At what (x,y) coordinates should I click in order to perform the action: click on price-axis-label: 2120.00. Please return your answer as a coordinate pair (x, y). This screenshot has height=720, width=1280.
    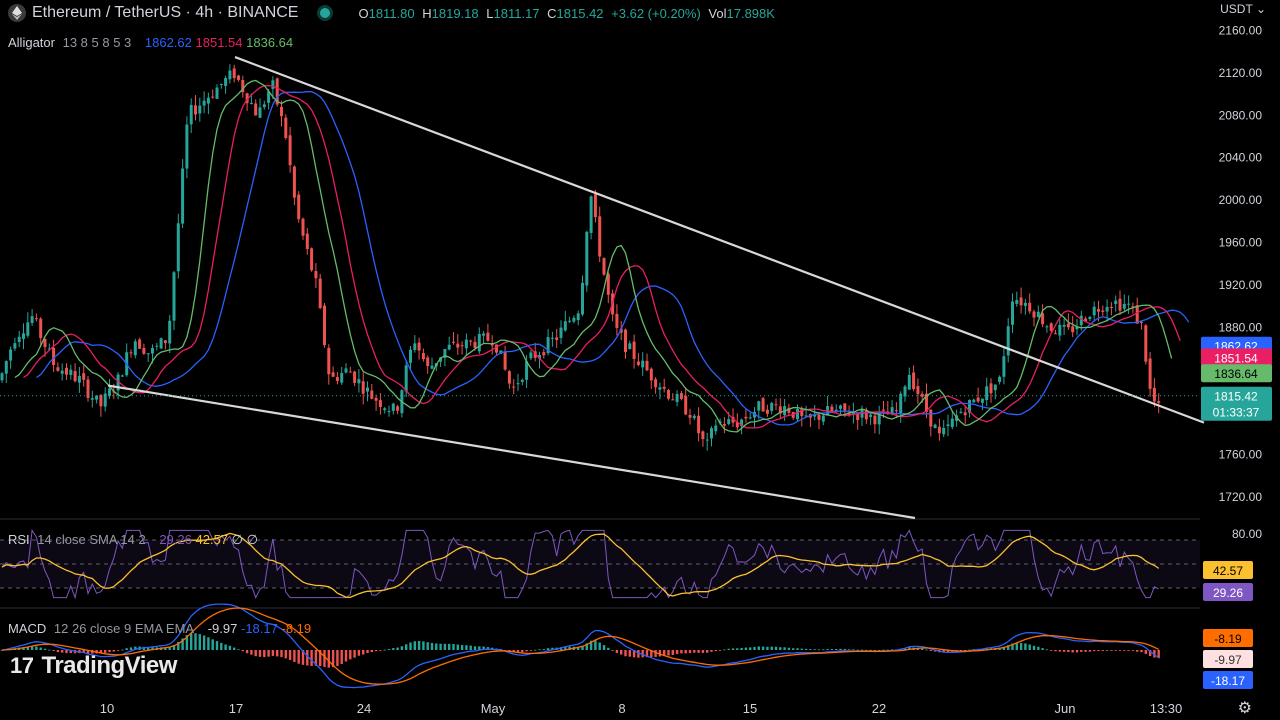
    Looking at the image, I should click on (1241, 73).